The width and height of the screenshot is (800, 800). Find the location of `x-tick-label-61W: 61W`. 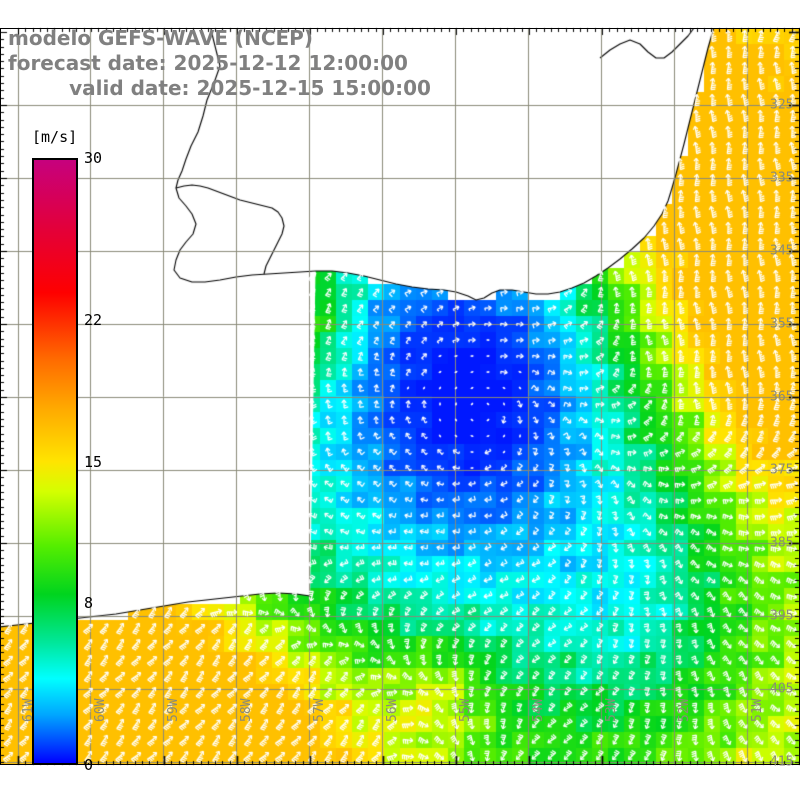

x-tick-label-61W: 61W is located at coordinates (28, 710).